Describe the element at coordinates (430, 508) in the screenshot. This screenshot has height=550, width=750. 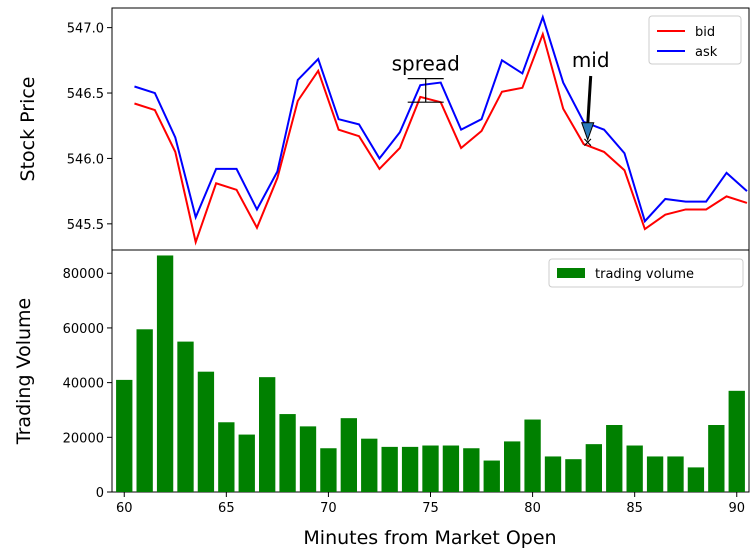
I see `x-tick-label: 75` at that location.